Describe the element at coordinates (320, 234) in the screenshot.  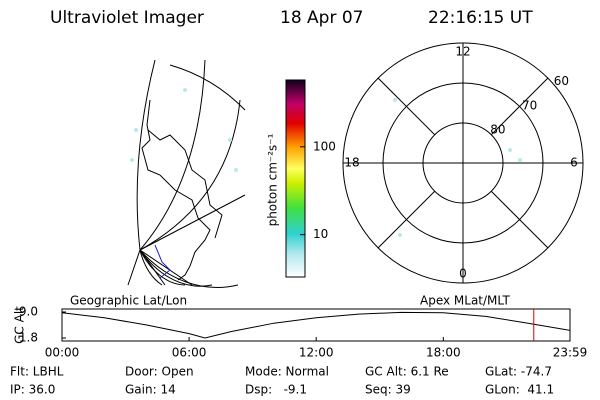
I see `colorbar-tick-label: 10` at that location.